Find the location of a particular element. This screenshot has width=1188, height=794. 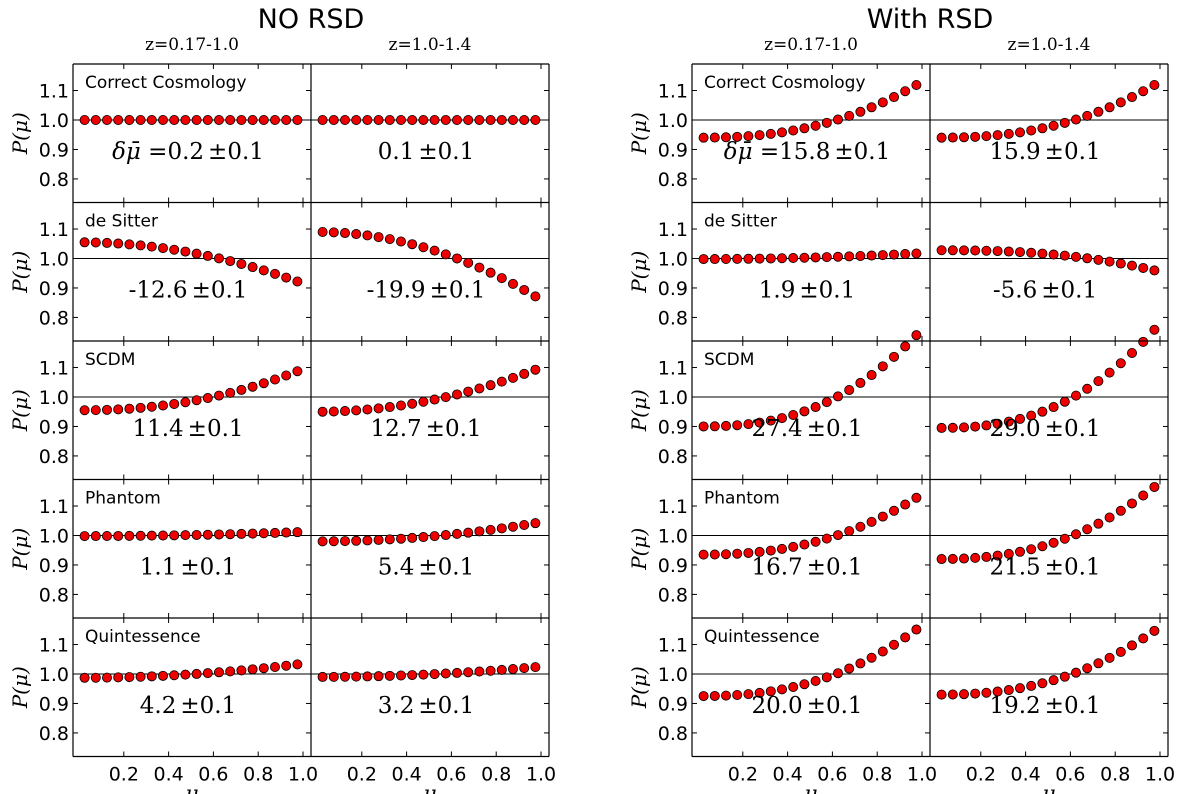

delta-annotation: -19.9 ±0.1 is located at coordinates (426, 291).